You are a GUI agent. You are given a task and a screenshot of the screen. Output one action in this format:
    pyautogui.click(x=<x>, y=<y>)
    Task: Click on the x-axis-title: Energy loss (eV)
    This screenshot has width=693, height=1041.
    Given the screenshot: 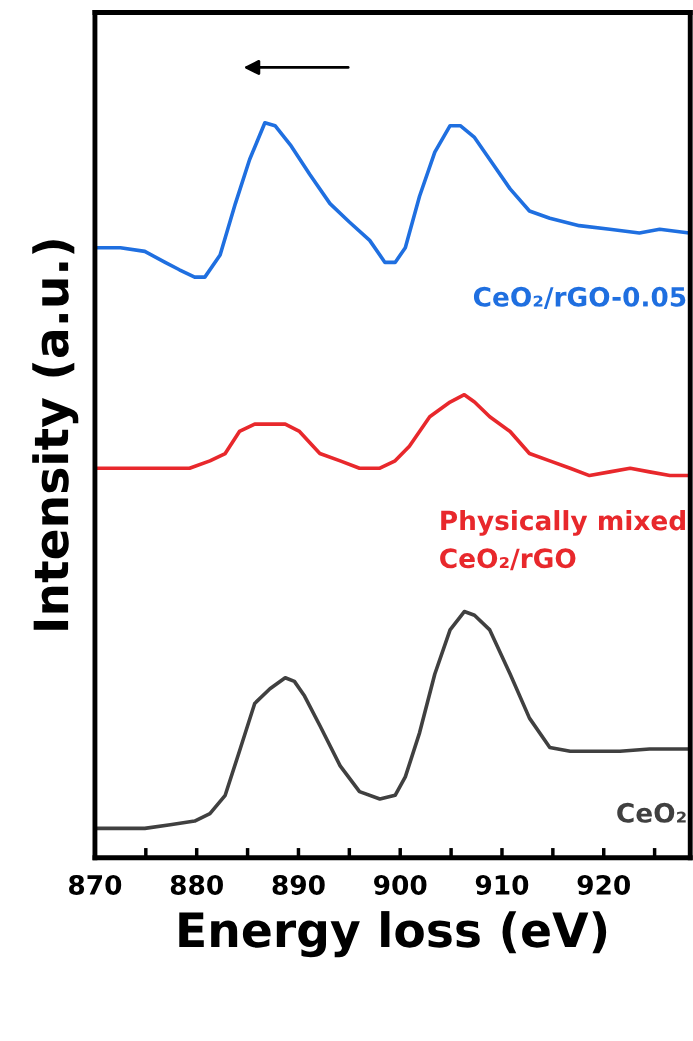 What is the action you would take?
    pyautogui.click(x=393, y=934)
    